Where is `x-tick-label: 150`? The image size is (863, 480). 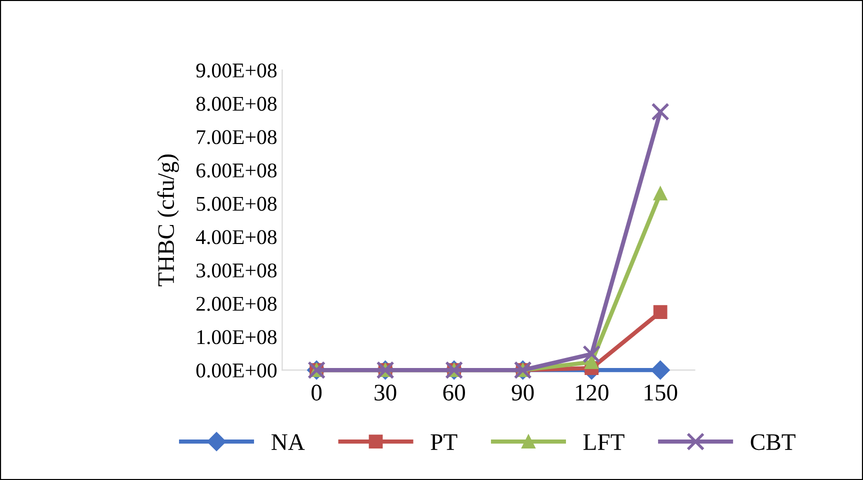 x-tick-label: 150 is located at coordinates (661, 392).